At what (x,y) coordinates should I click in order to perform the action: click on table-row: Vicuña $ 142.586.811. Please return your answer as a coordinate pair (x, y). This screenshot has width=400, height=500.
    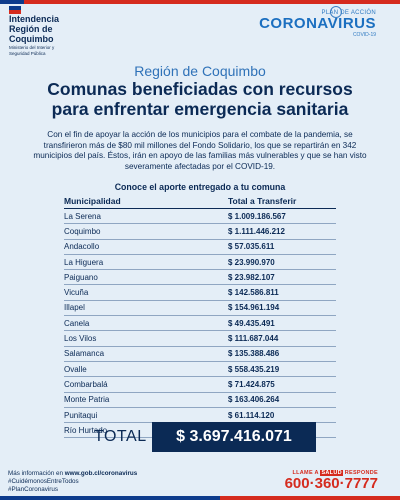
    Looking at the image, I should click on (200, 293).